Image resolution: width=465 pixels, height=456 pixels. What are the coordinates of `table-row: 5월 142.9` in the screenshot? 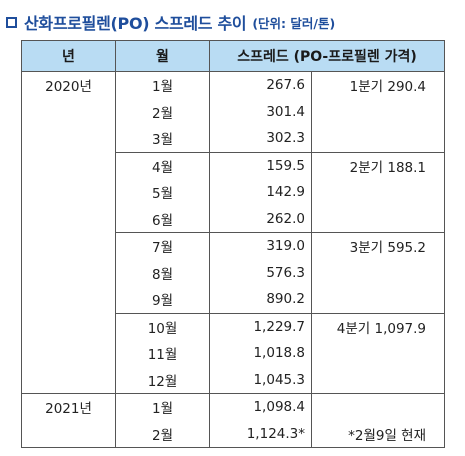 It's located at (233, 192).